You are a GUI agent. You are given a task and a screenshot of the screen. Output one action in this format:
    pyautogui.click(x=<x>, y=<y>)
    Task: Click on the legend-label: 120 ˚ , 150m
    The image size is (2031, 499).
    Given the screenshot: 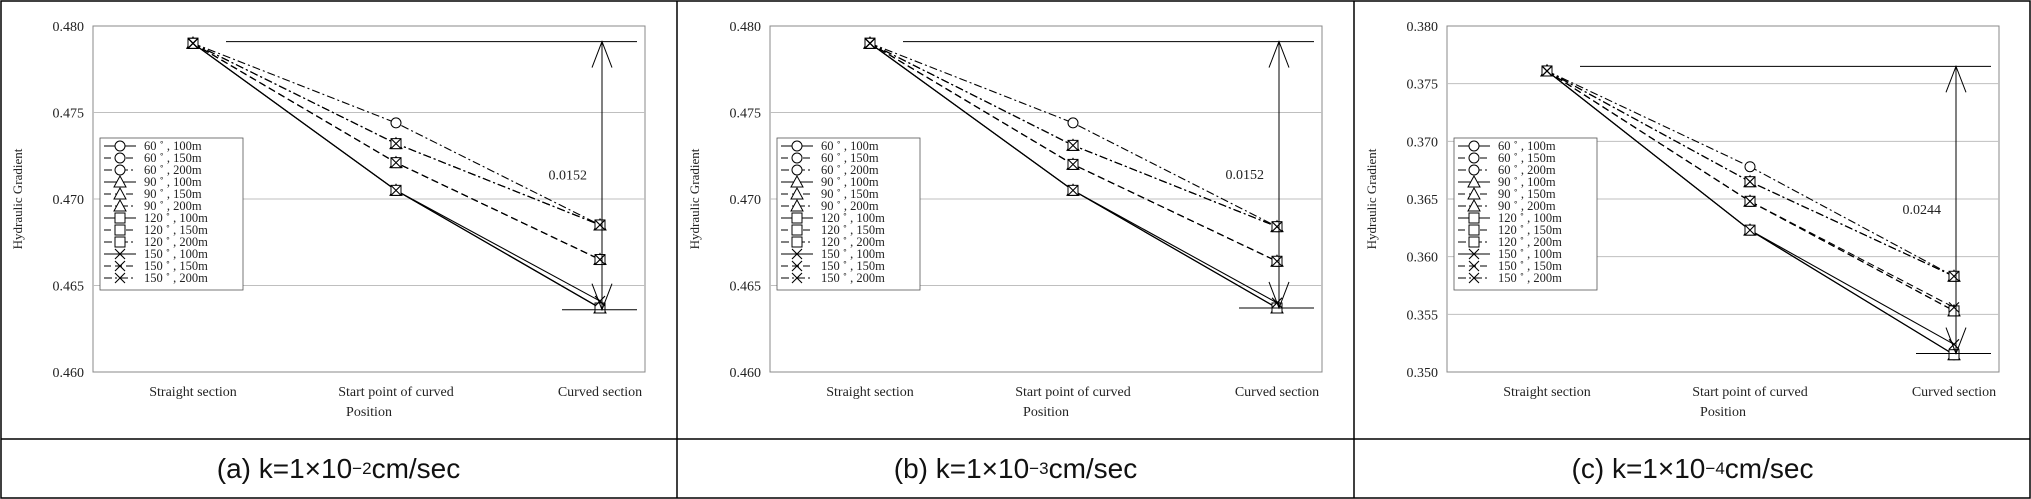 What is the action you would take?
    pyautogui.click(x=1530, y=230)
    